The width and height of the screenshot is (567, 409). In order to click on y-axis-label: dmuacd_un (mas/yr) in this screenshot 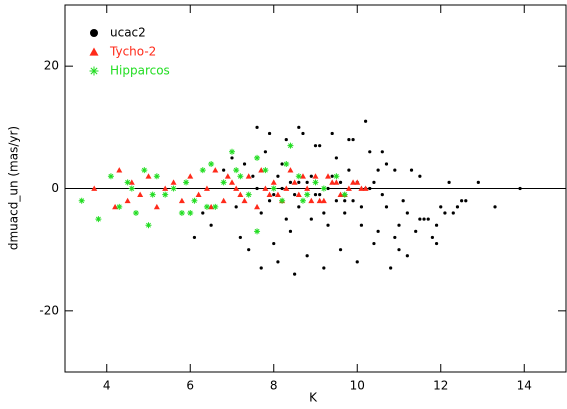, I will do `click(14, 188)`.